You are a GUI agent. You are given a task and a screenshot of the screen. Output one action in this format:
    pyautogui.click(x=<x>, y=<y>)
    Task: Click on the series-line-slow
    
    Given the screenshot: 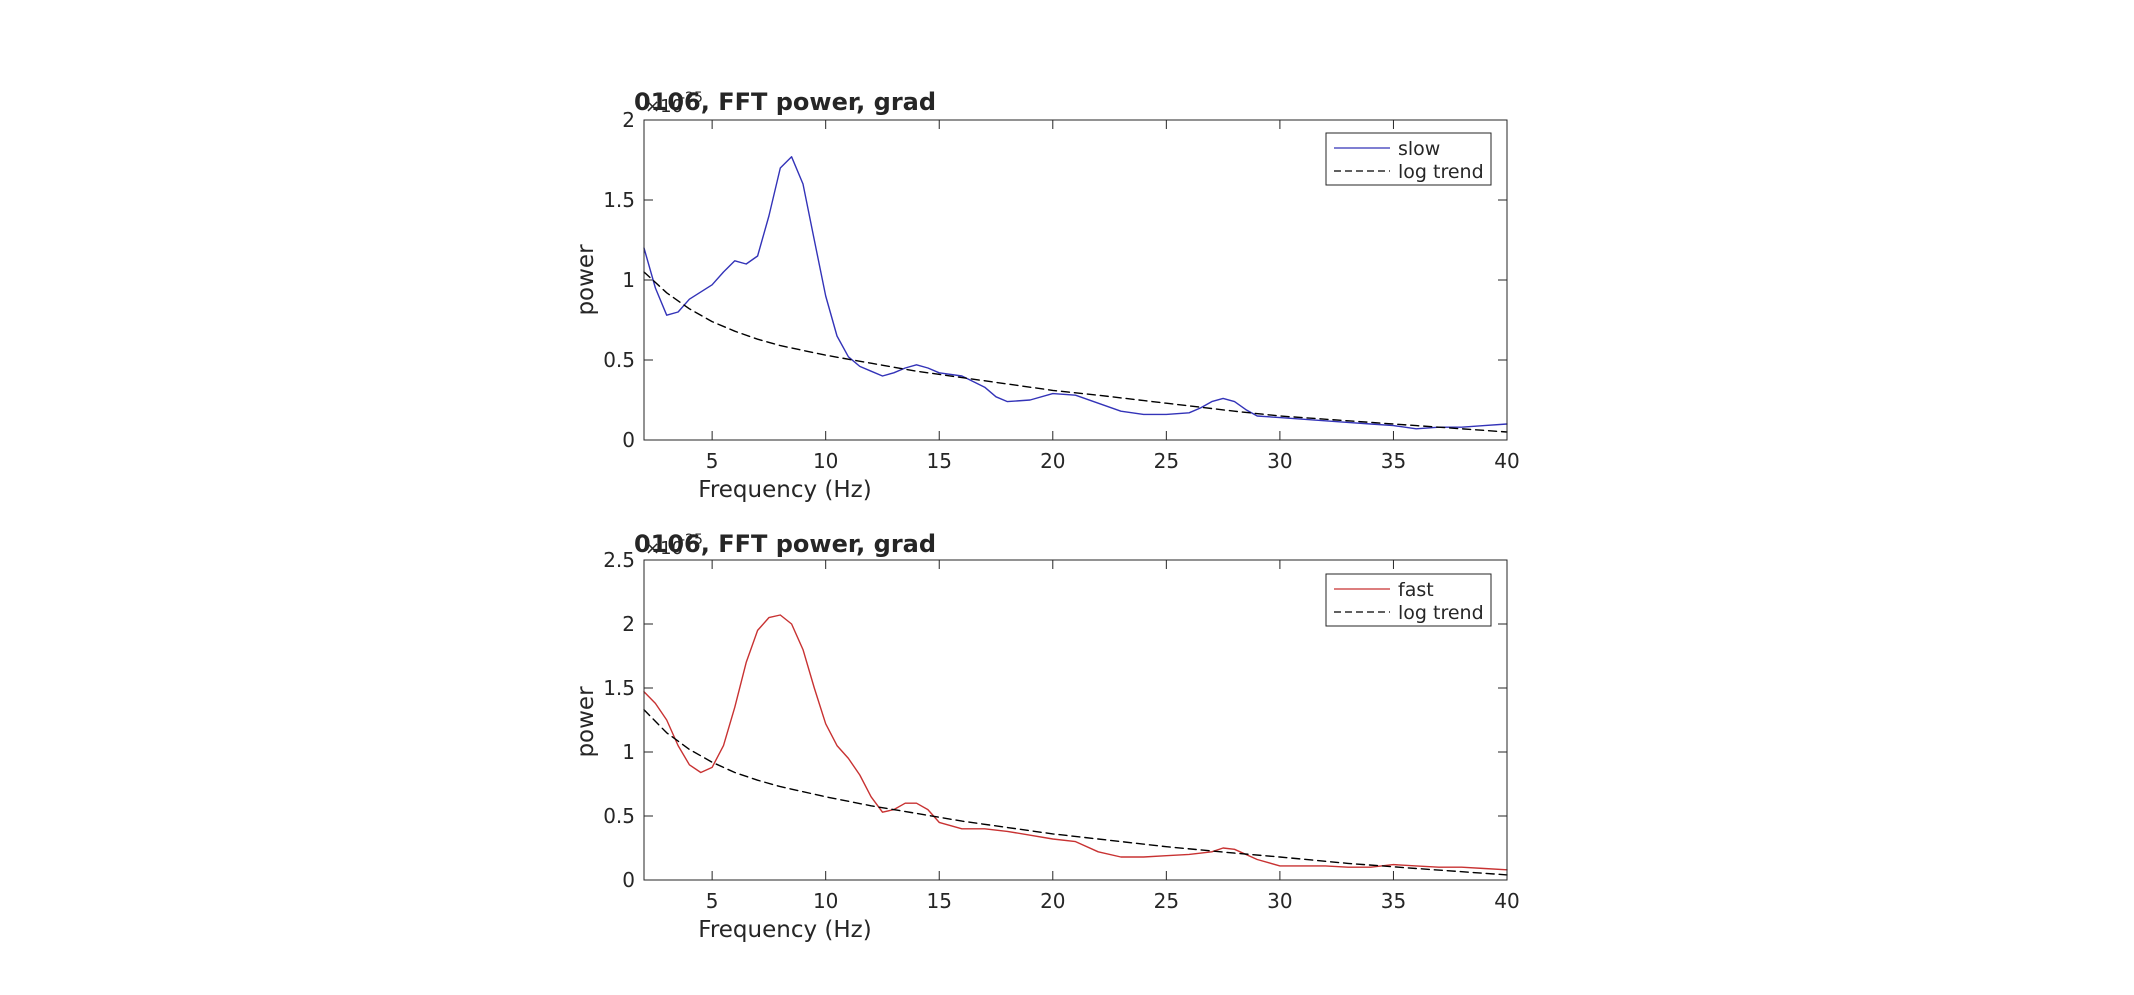 What is the action you would take?
    pyautogui.click(x=1075, y=293)
    